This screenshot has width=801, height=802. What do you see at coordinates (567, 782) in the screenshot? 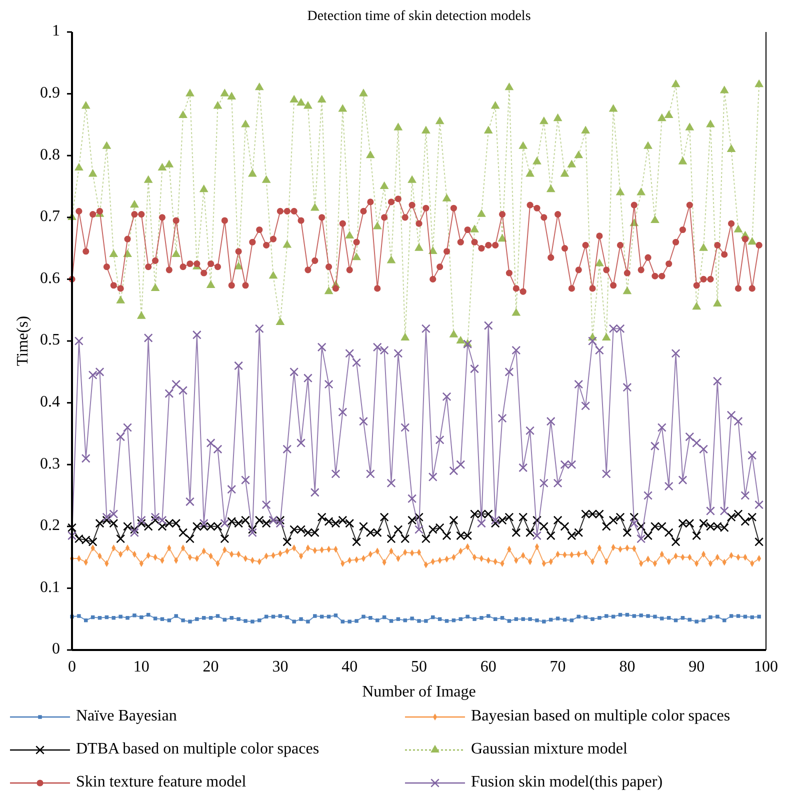
I see `legend-label: Fusion skin model(this paper)` at bounding box center [567, 782].